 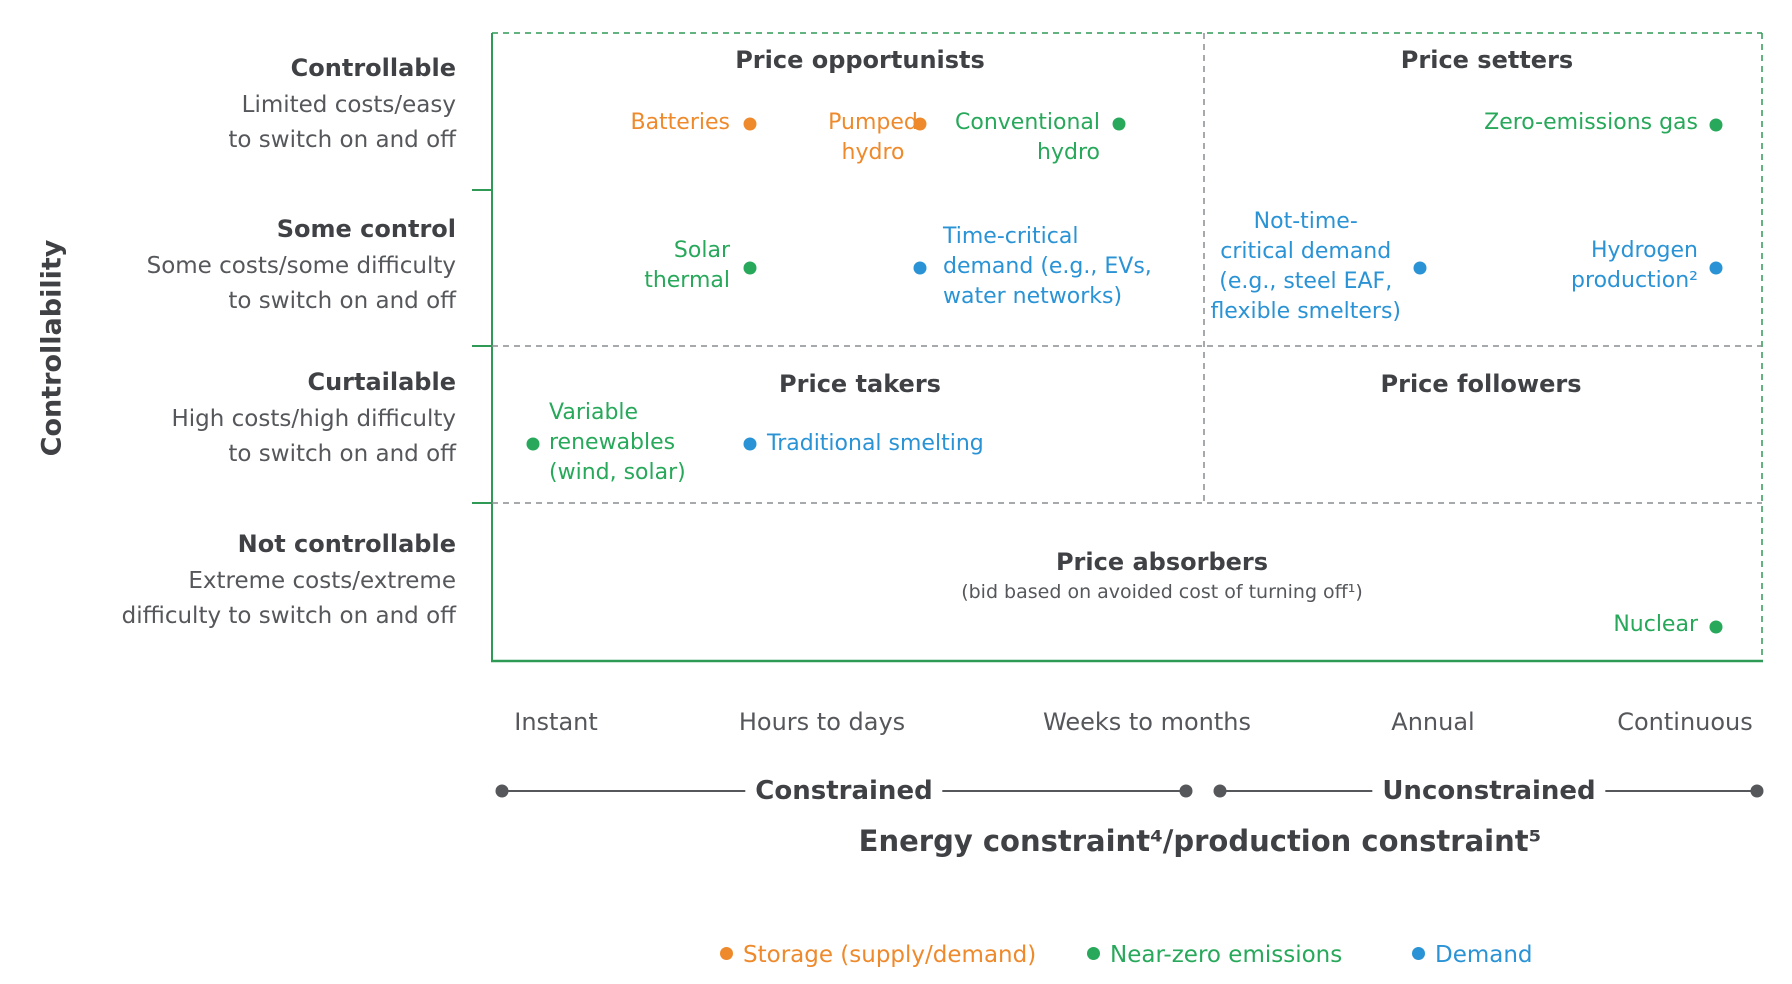 I want to click on item-label-line: thermal, so click(x=687, y=280).